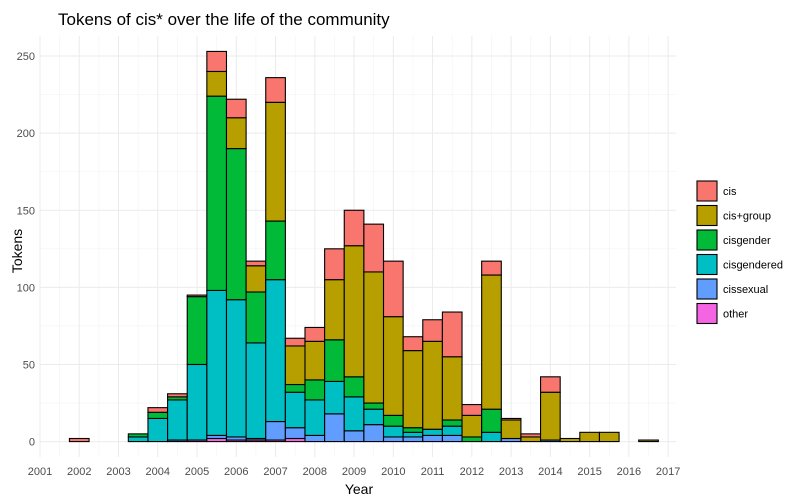  I want to click on x-tick-label: 2011, so click(433, 472).